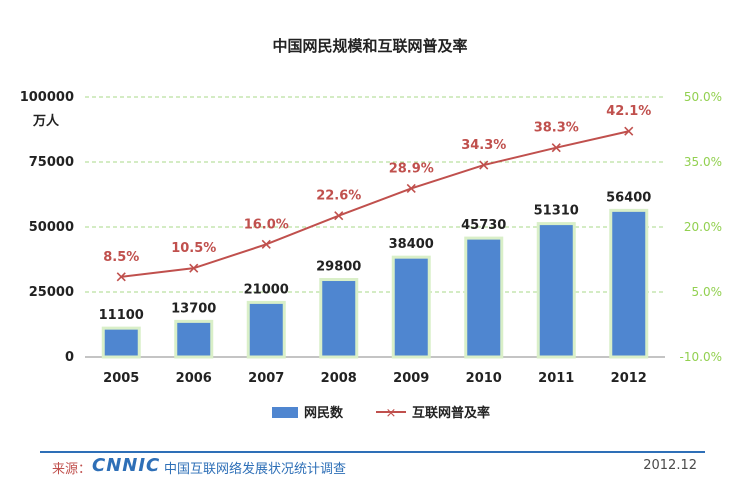  Describe the element at coordinates (411, 168) in the screenshot. I see `line-value-label: 28.9%` at that location.